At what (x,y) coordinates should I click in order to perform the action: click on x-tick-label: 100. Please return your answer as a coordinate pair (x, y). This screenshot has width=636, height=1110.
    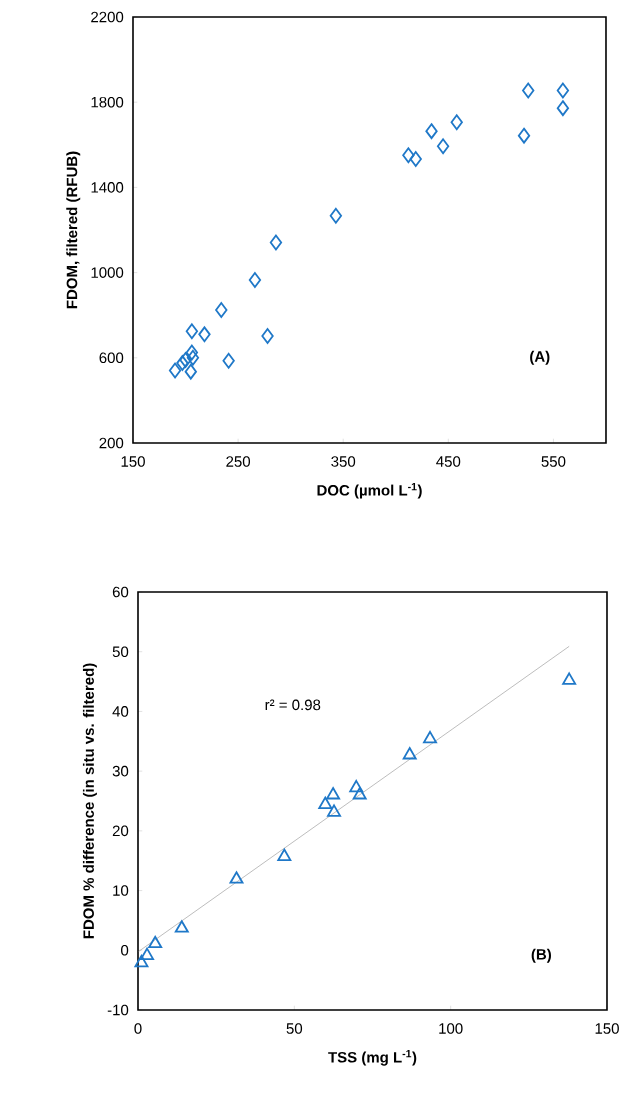
    Looking at the image, I should click on (451, 1028).